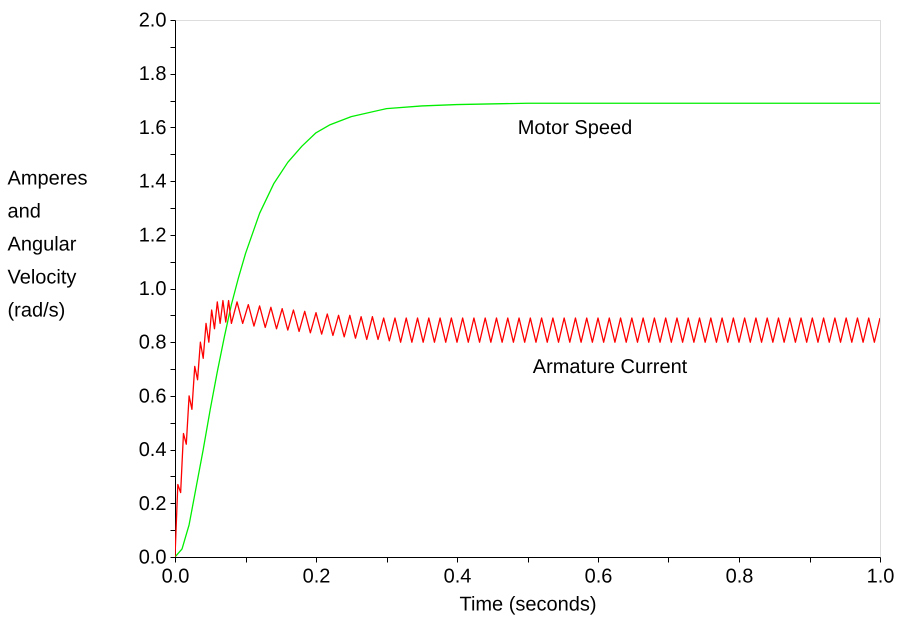  What do you see at coordinates (152, 21) in the screenshot?
I see `y-tick-label: 2.0` at bounding box center [152, 21].